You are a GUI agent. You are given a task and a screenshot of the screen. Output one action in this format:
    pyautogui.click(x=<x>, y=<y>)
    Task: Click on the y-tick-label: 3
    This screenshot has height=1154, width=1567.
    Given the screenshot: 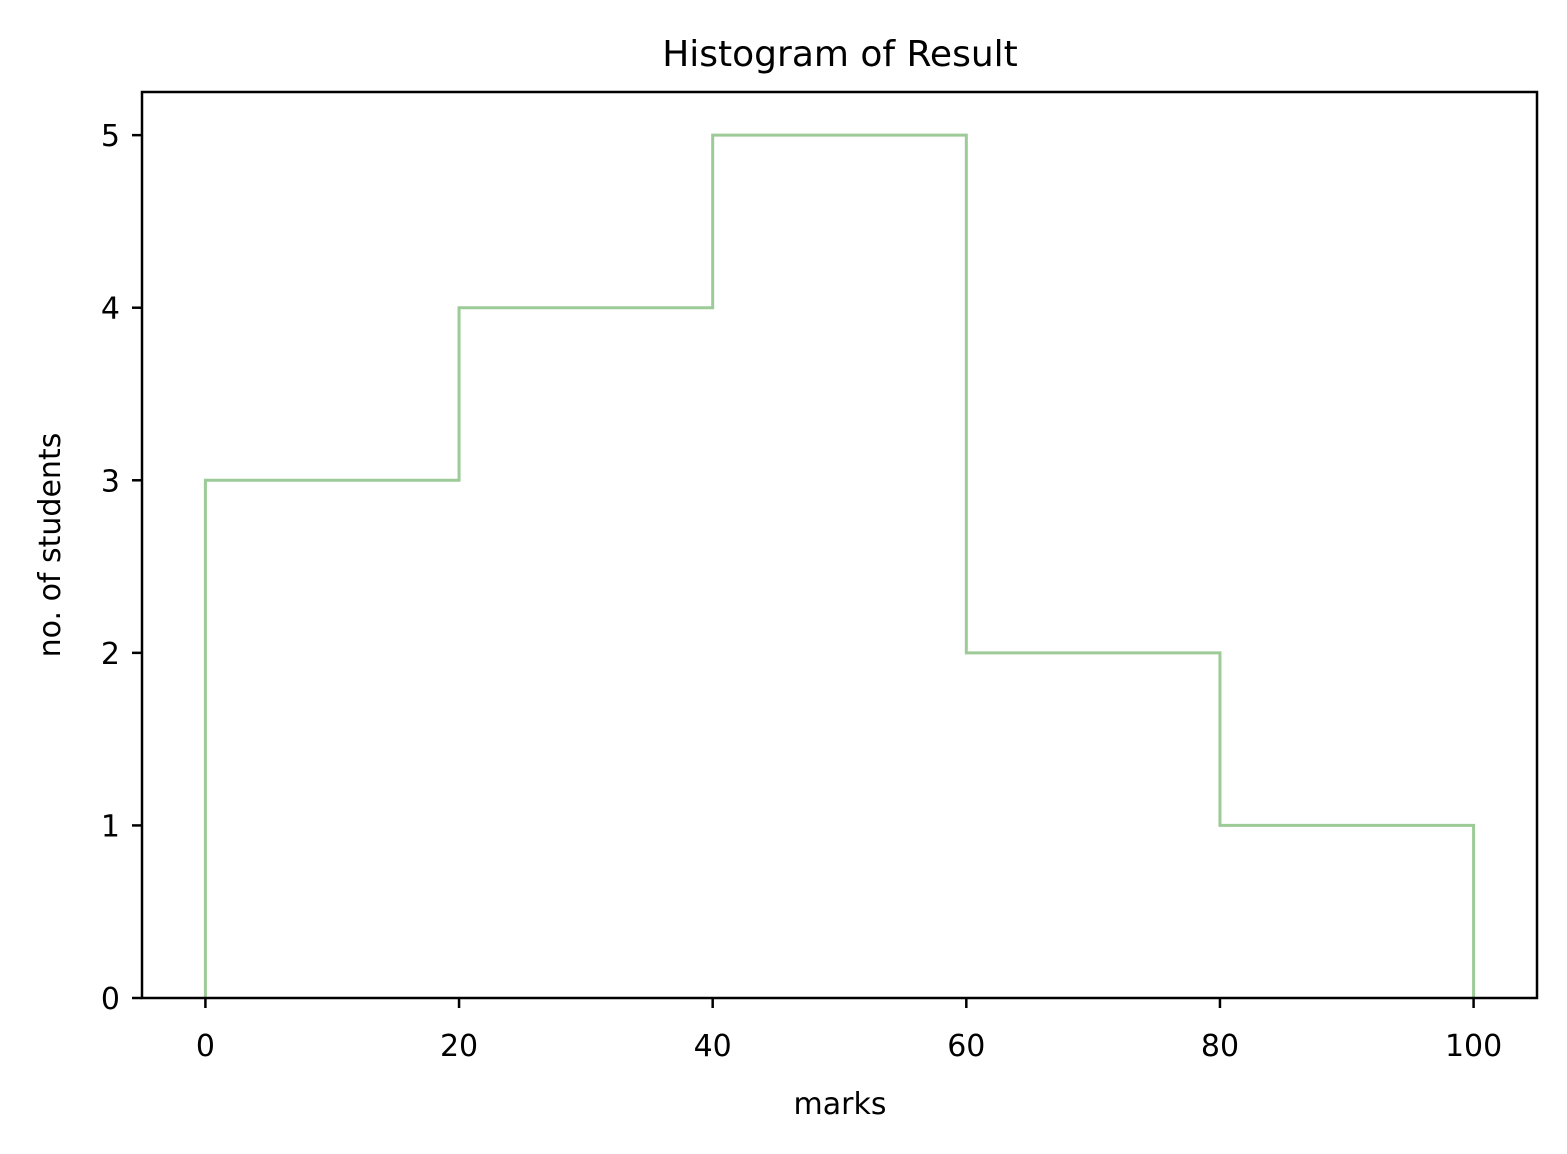 What is the action you would take?
    pyautogui.click(x=110, y=481)
    